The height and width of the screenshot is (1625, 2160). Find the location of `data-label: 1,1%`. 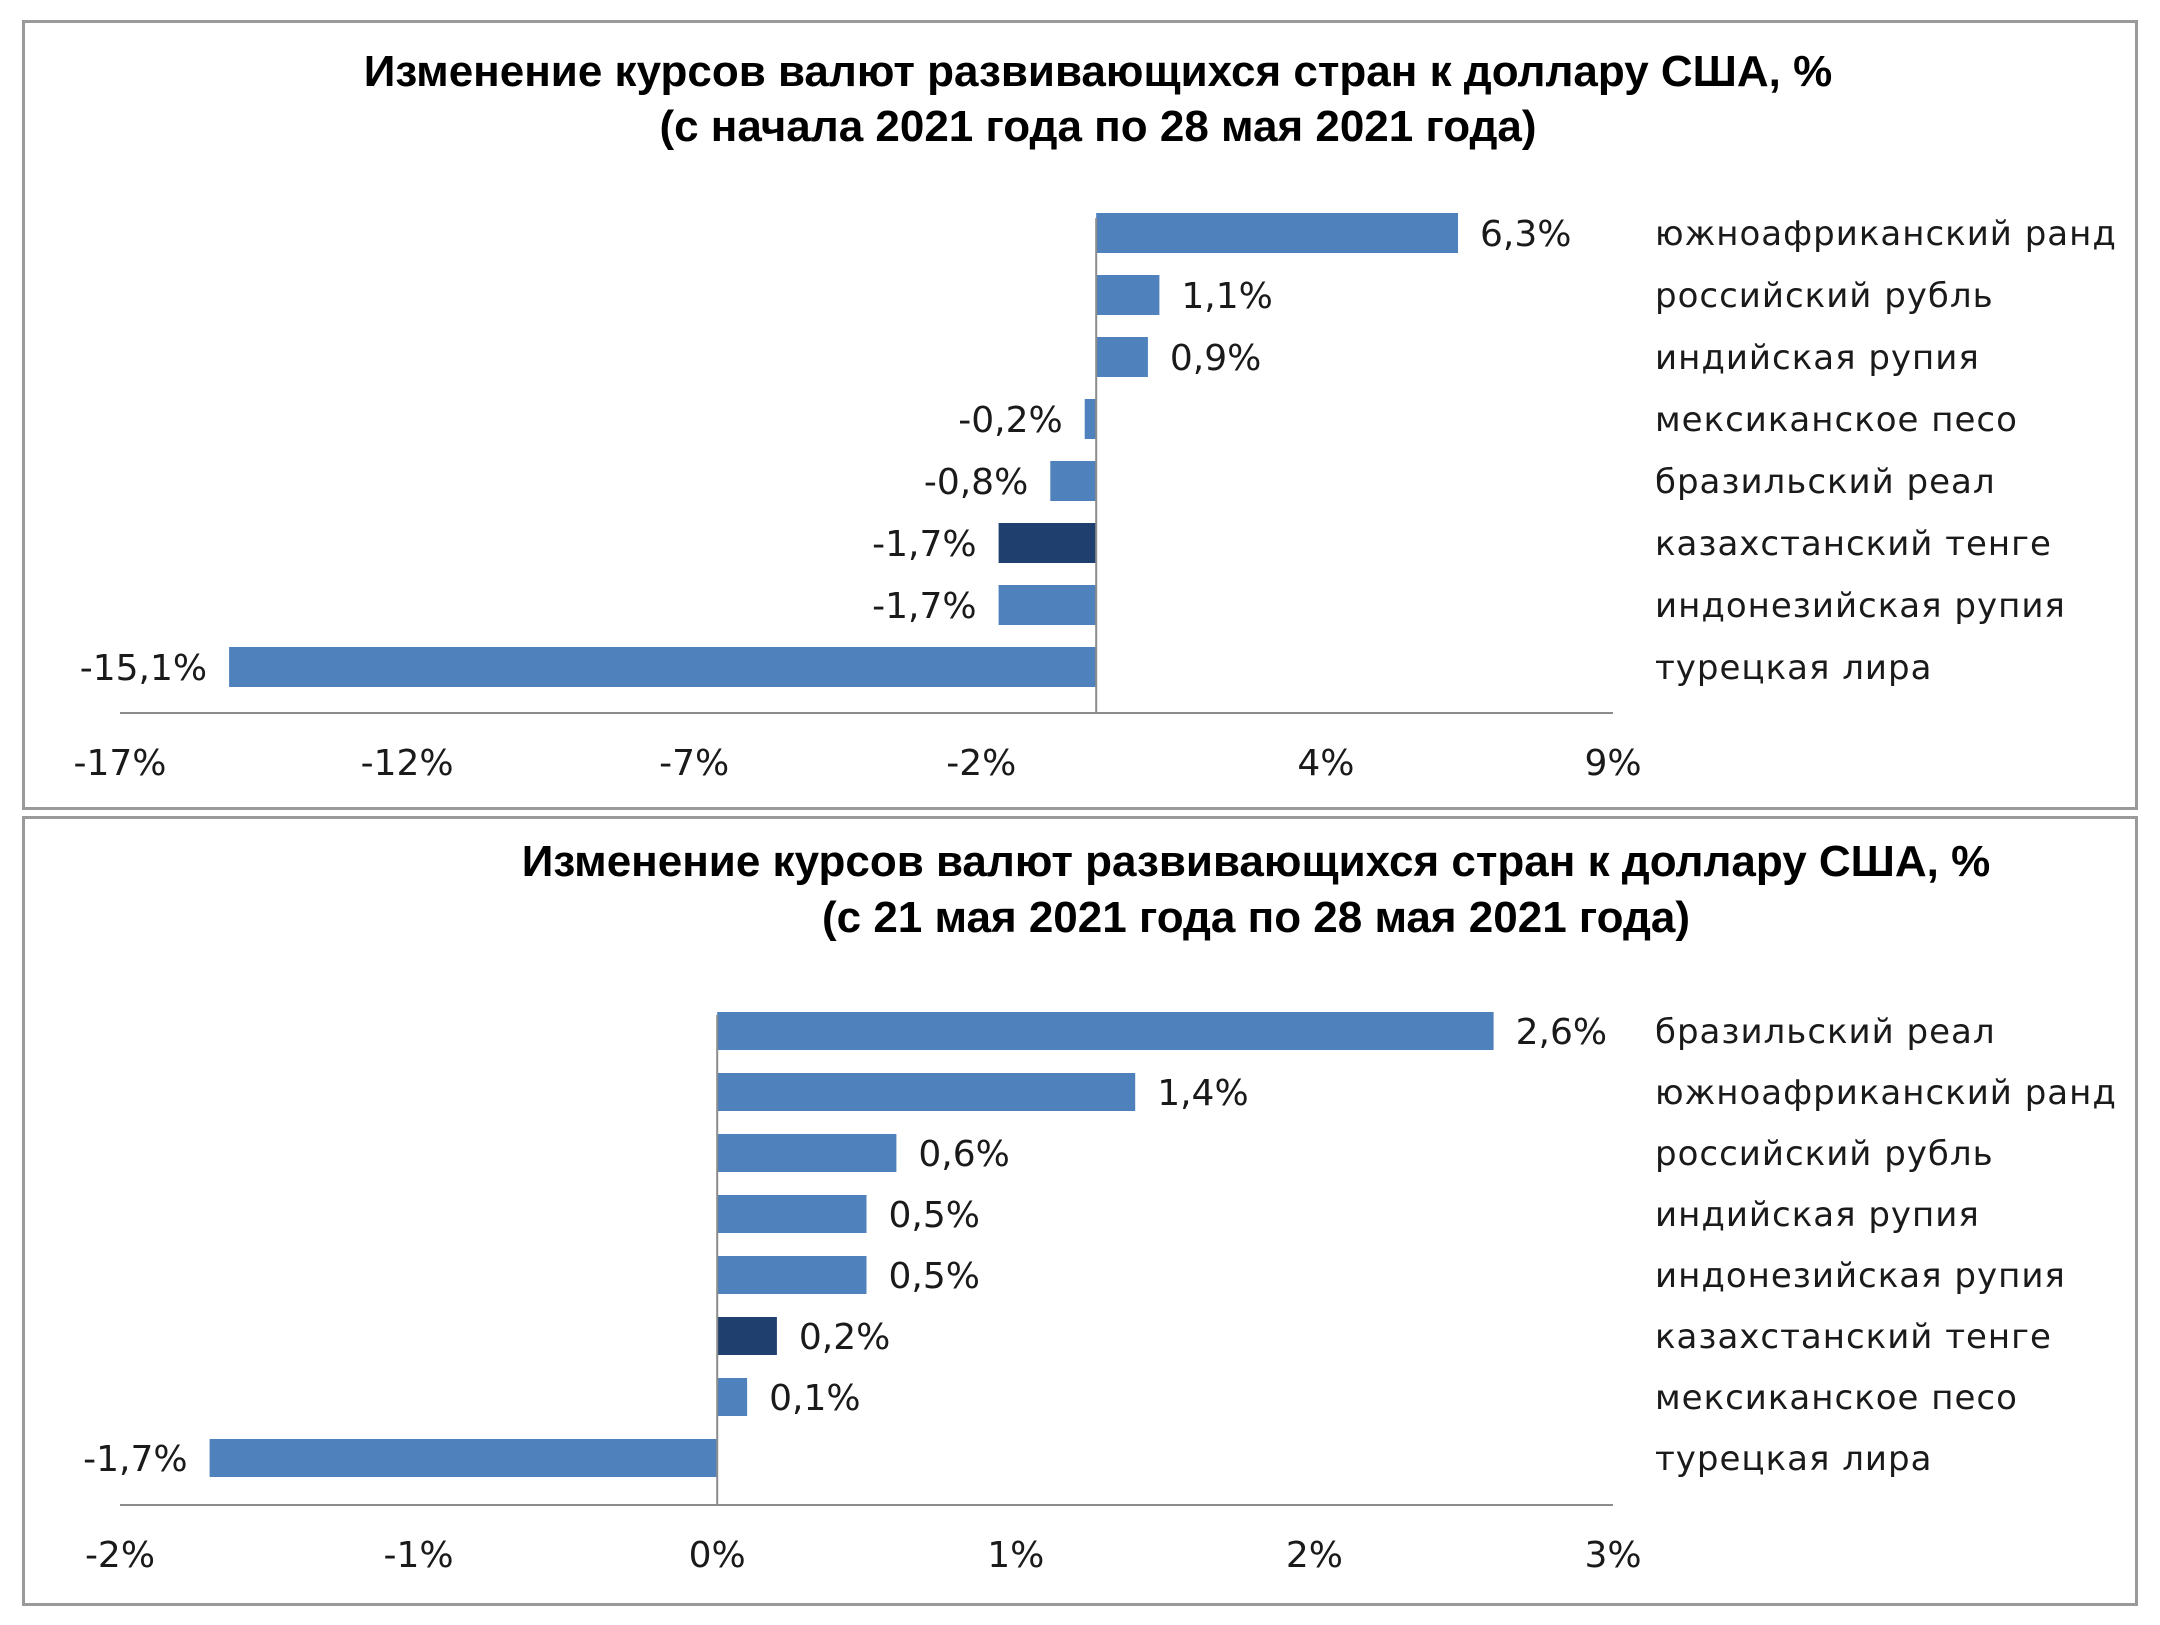

data-label: 1,1% is located at coordinates (1226, 296).